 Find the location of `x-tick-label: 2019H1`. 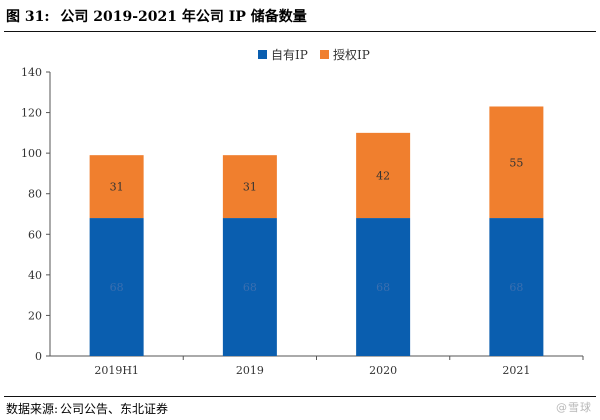

x-tick-label: 2019H1 is located at coordinates (116, 370).